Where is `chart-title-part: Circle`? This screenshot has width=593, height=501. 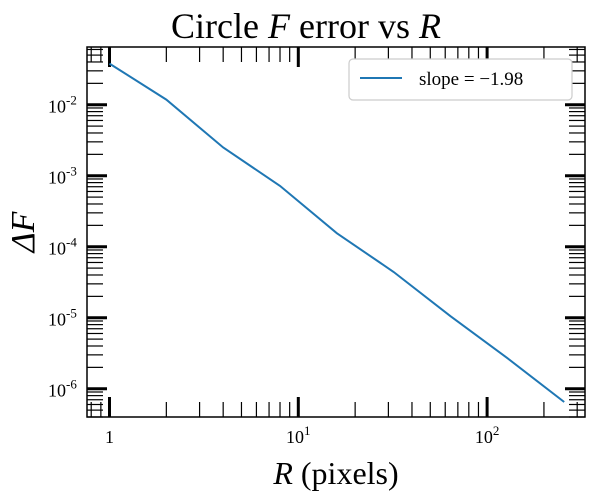 chart-title-part: Circle is located at coordinates (219, 26).